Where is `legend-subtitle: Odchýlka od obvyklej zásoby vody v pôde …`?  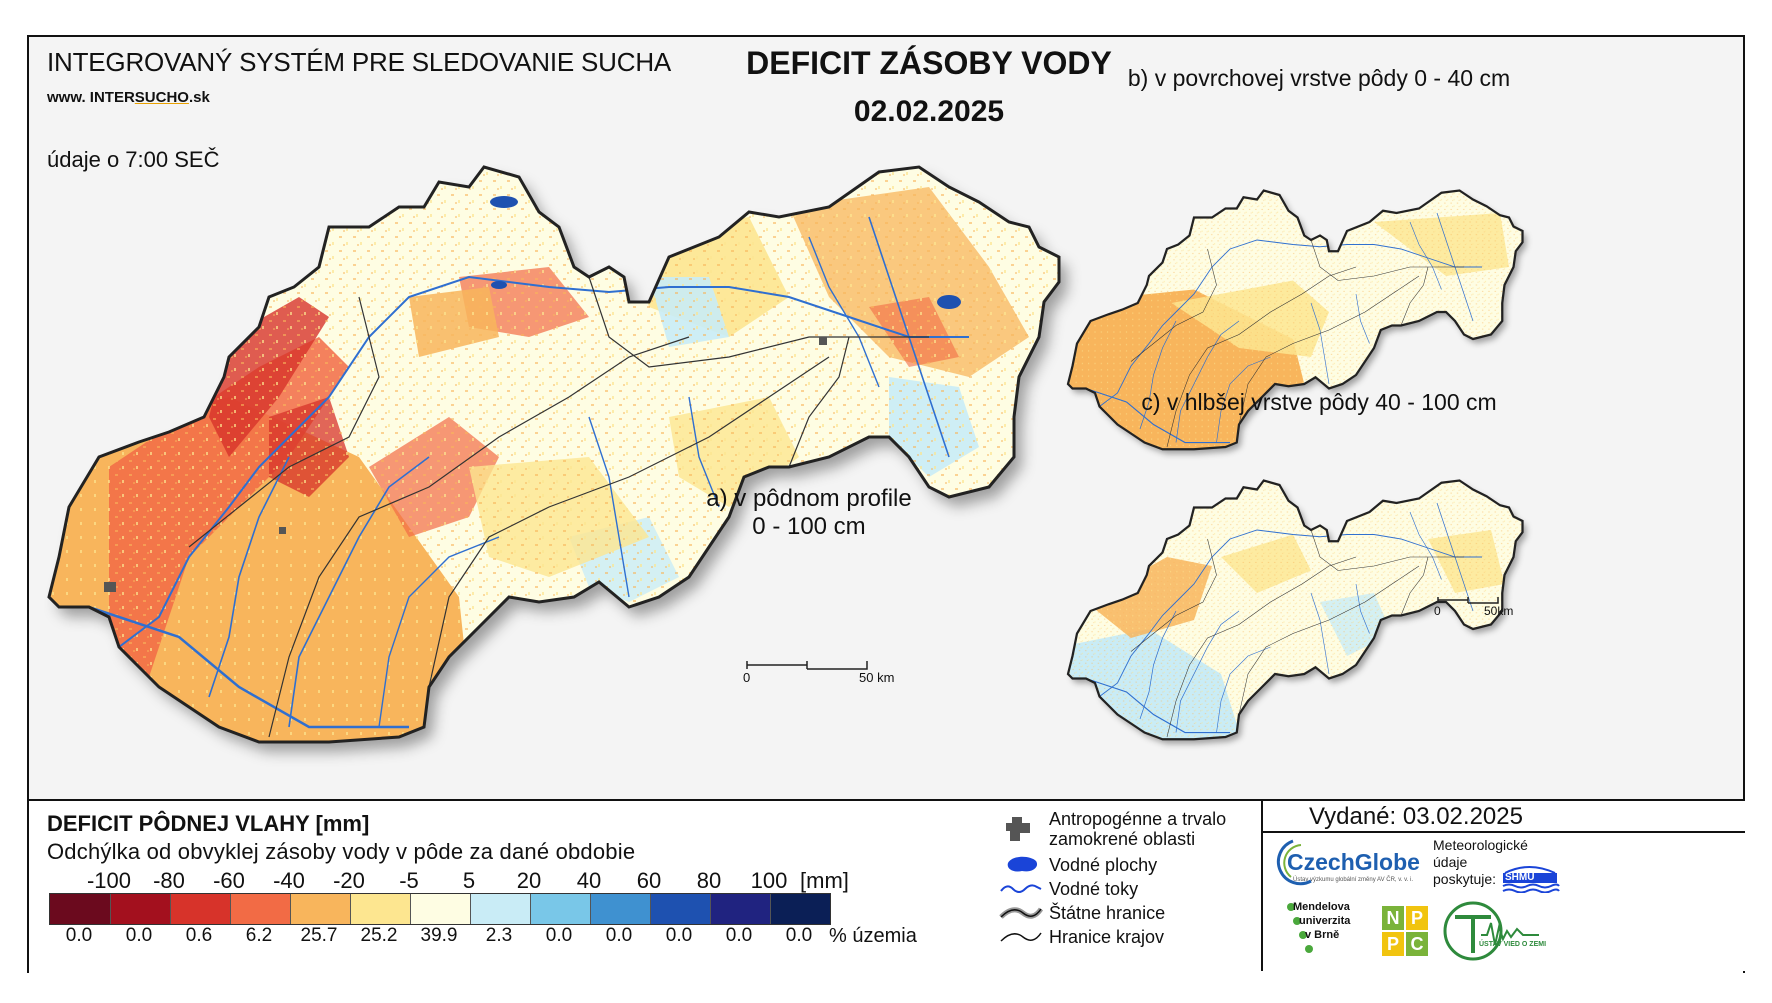 legend-subtitle: Odchýlka od obvyklej zásoby vody v pôde … is located at coordinates (341, 851).